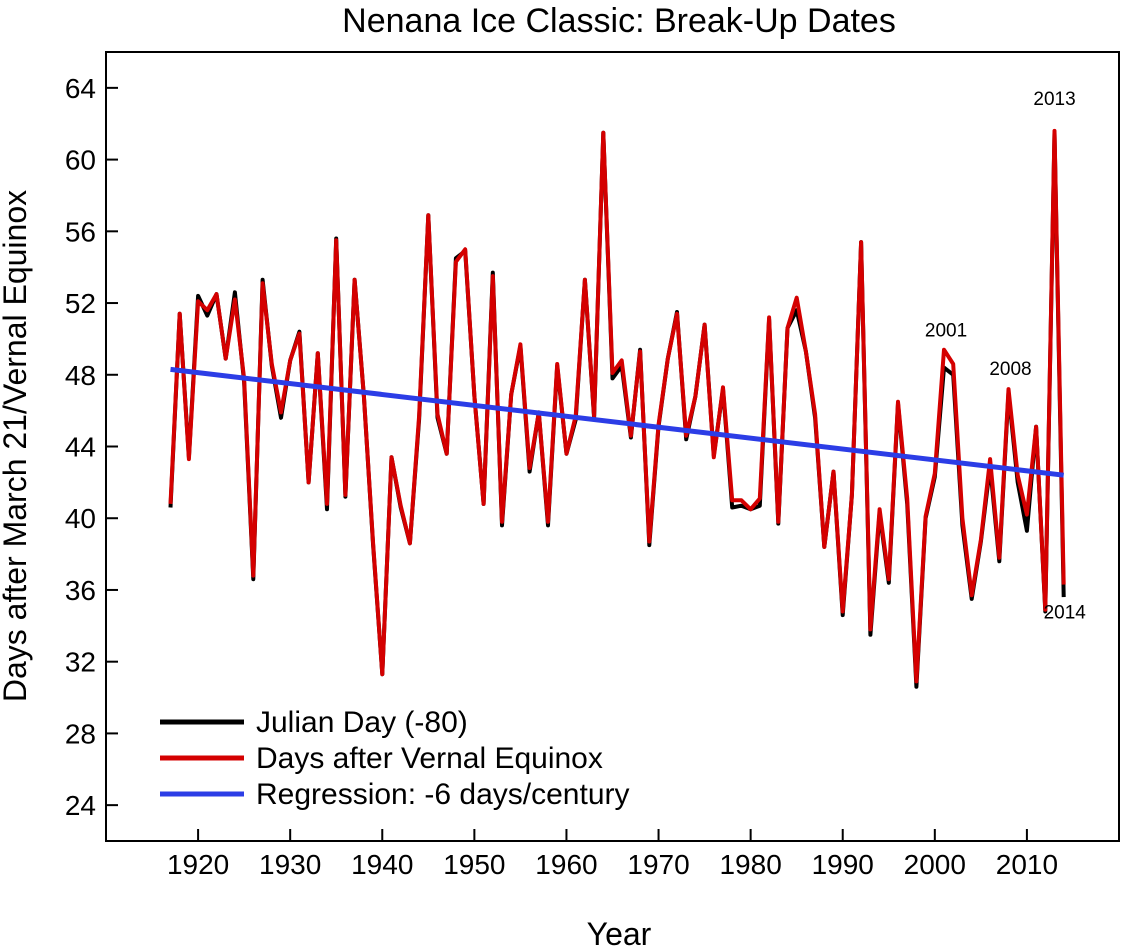 Image resolution: width=1133 pixels, height=950 pixels. What do you see at coordinates (80, 733) in the screenshot?
I see `y-tick-label: 28` at bounding box center [80, 733].